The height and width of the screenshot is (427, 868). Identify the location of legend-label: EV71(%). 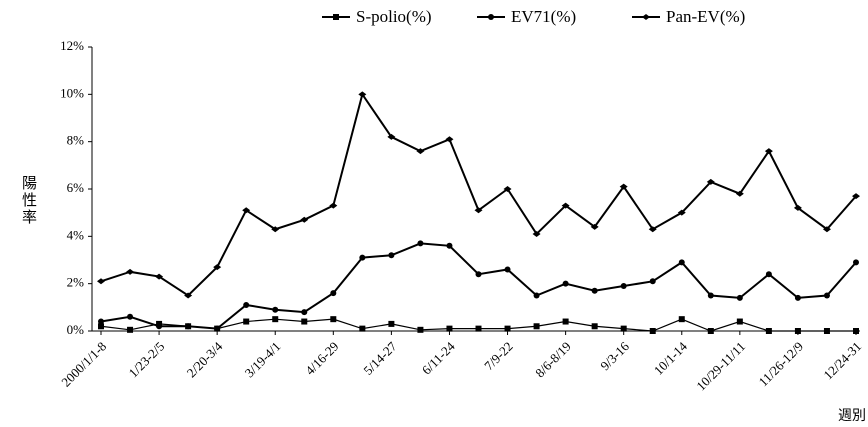
(543, 16).